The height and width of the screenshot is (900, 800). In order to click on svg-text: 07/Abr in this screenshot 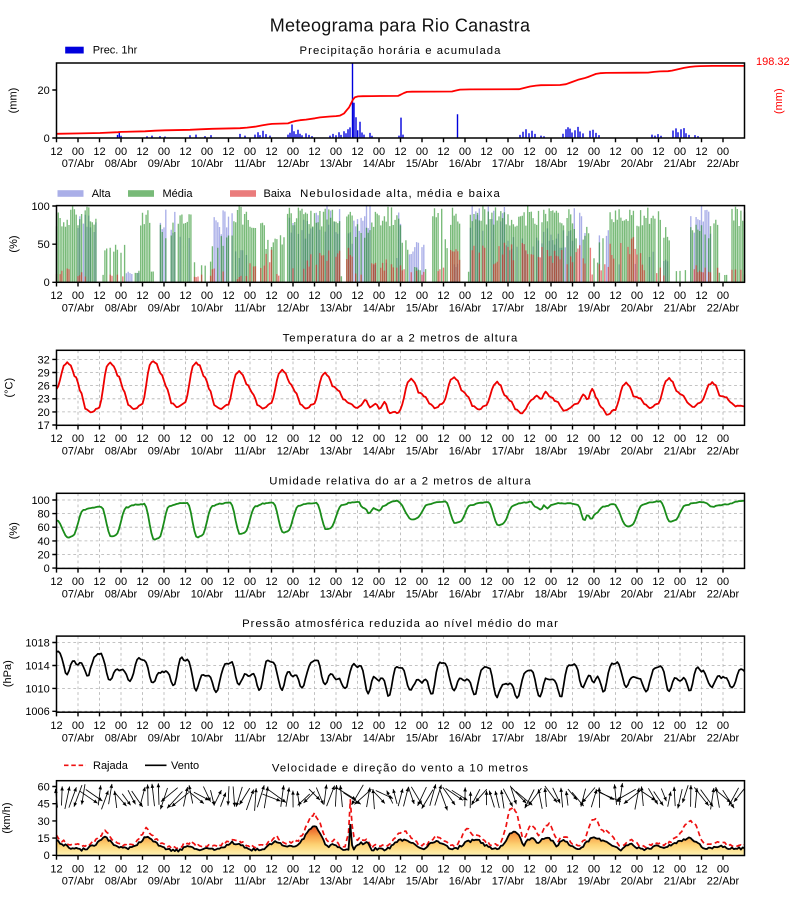, I will do `click(78, 595)`.